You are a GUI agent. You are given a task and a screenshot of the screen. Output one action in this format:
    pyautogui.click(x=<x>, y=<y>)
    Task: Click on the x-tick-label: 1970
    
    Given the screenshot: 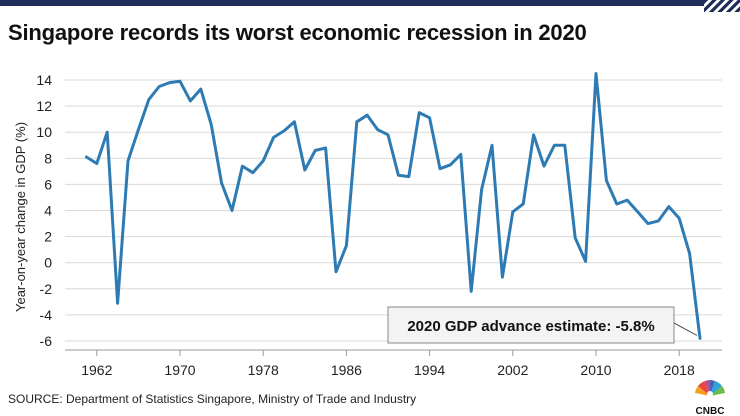 What is the action you would take?
    pyautogui.click(x=179, y=370)
    